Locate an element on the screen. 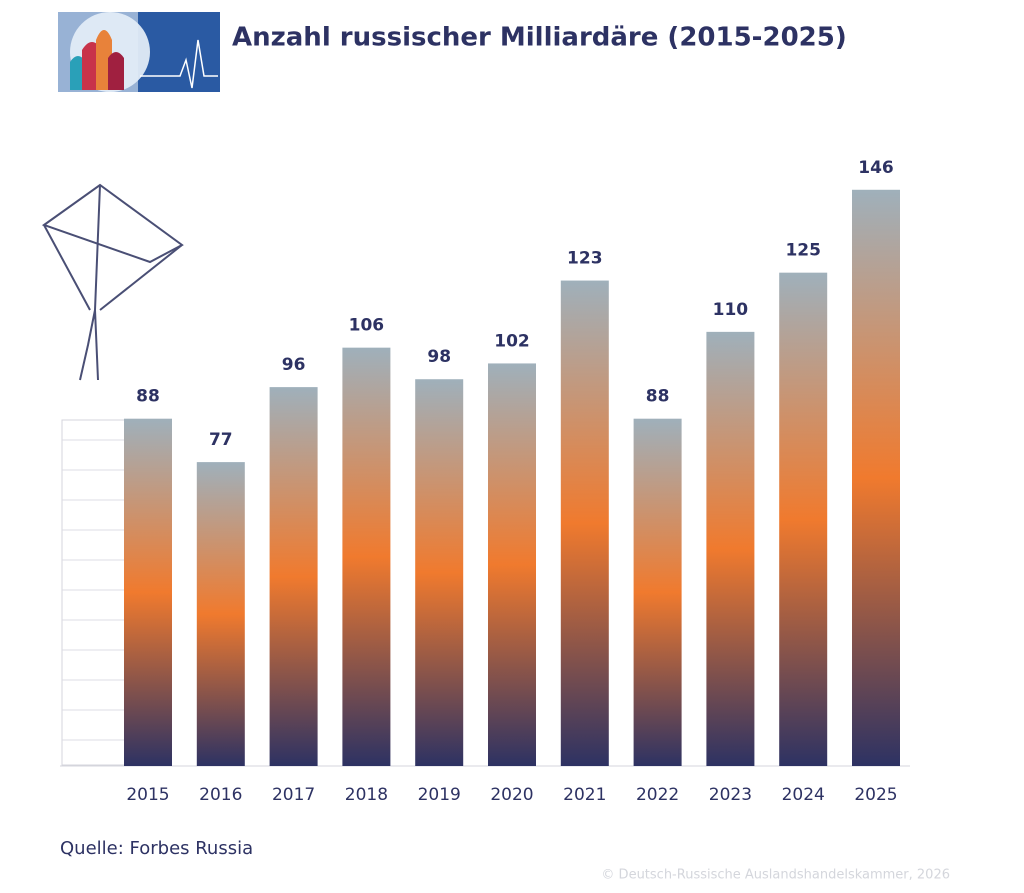  x-tick-label: 2020 is located at coordinates (511, 795).